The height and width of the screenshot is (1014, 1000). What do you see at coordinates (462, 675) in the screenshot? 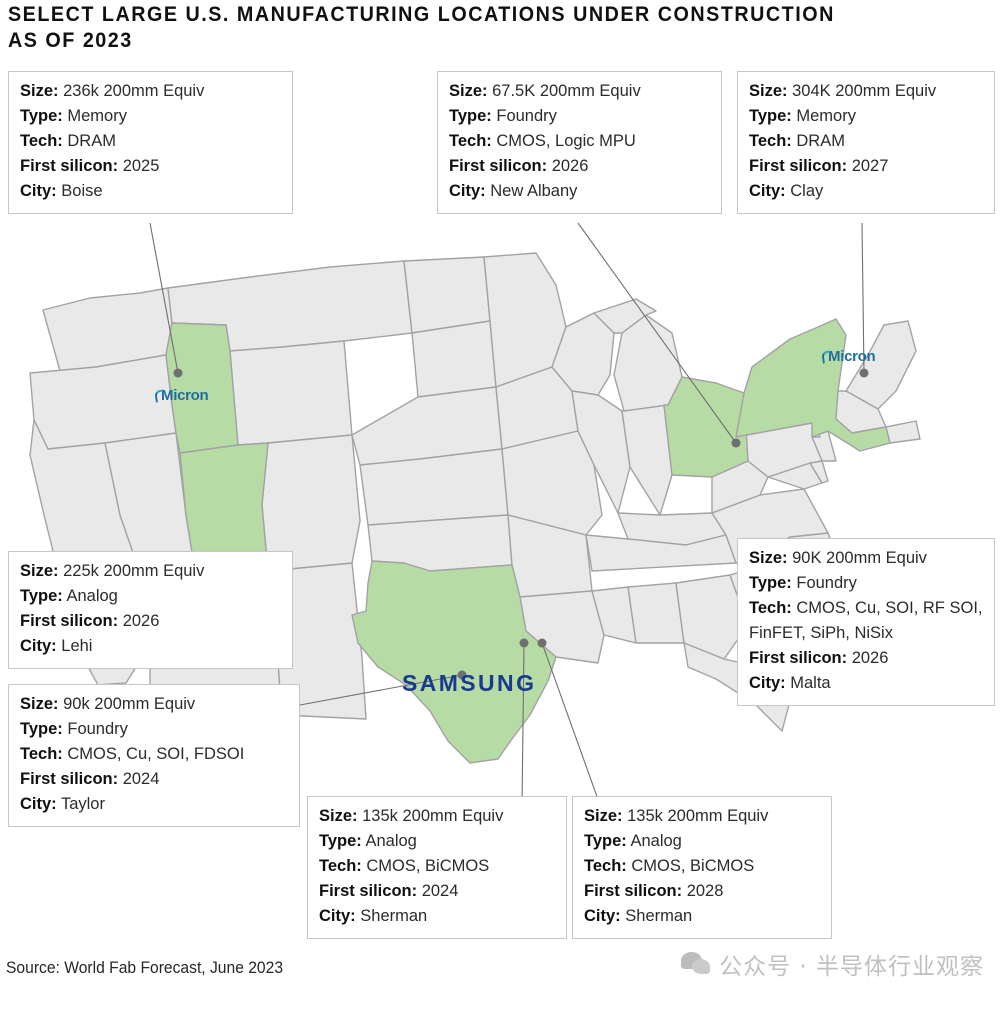
I see `connector-dot-taylor` at bounding box center [462, 675].